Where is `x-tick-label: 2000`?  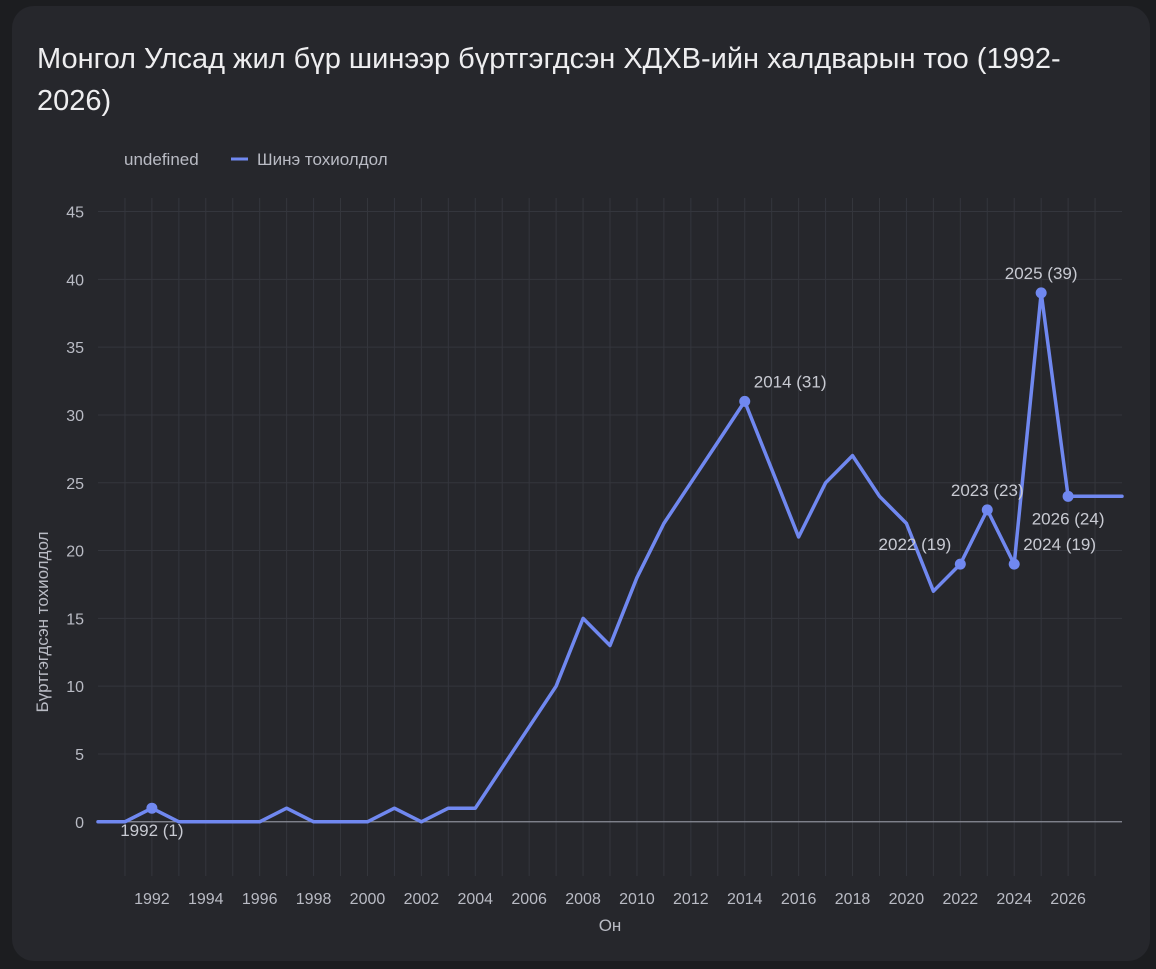 x-tick-label: 2000 is located at coordinates (368, 899).